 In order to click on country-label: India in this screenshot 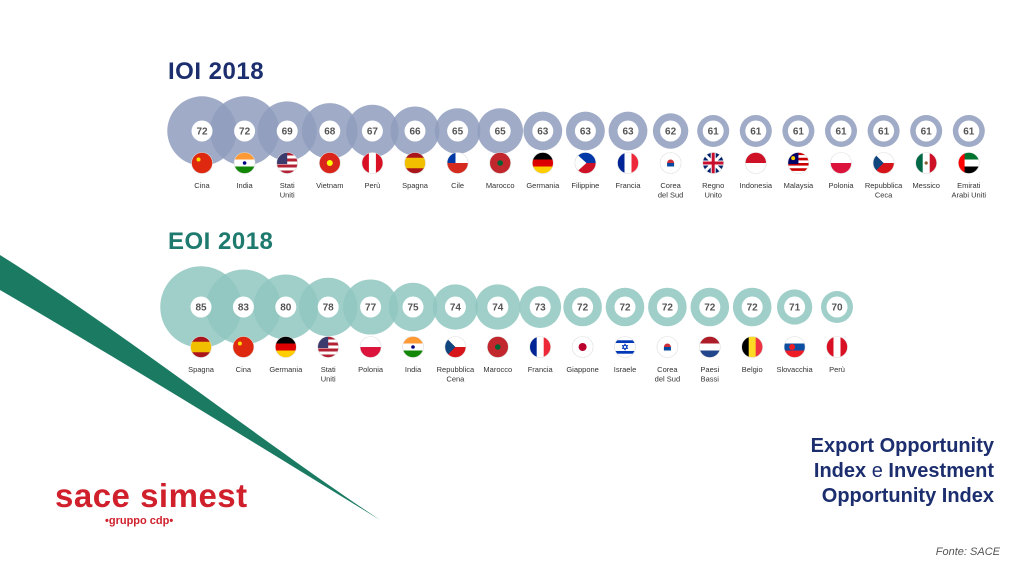, I will do `click(244, 185)`.